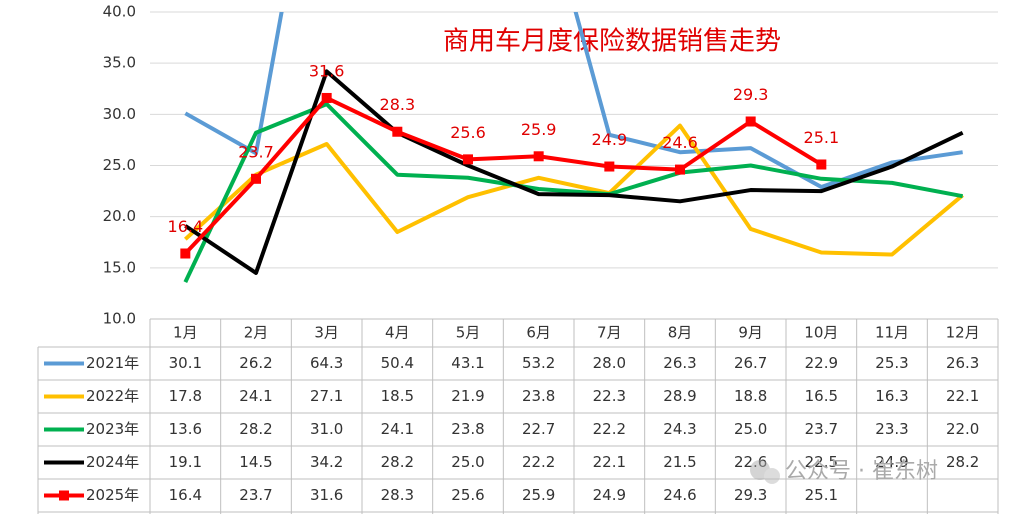 Image resolution: width=1019 pixels, height=514 pixels. I want to click on legend-label: 2023年, so click(112, 429).